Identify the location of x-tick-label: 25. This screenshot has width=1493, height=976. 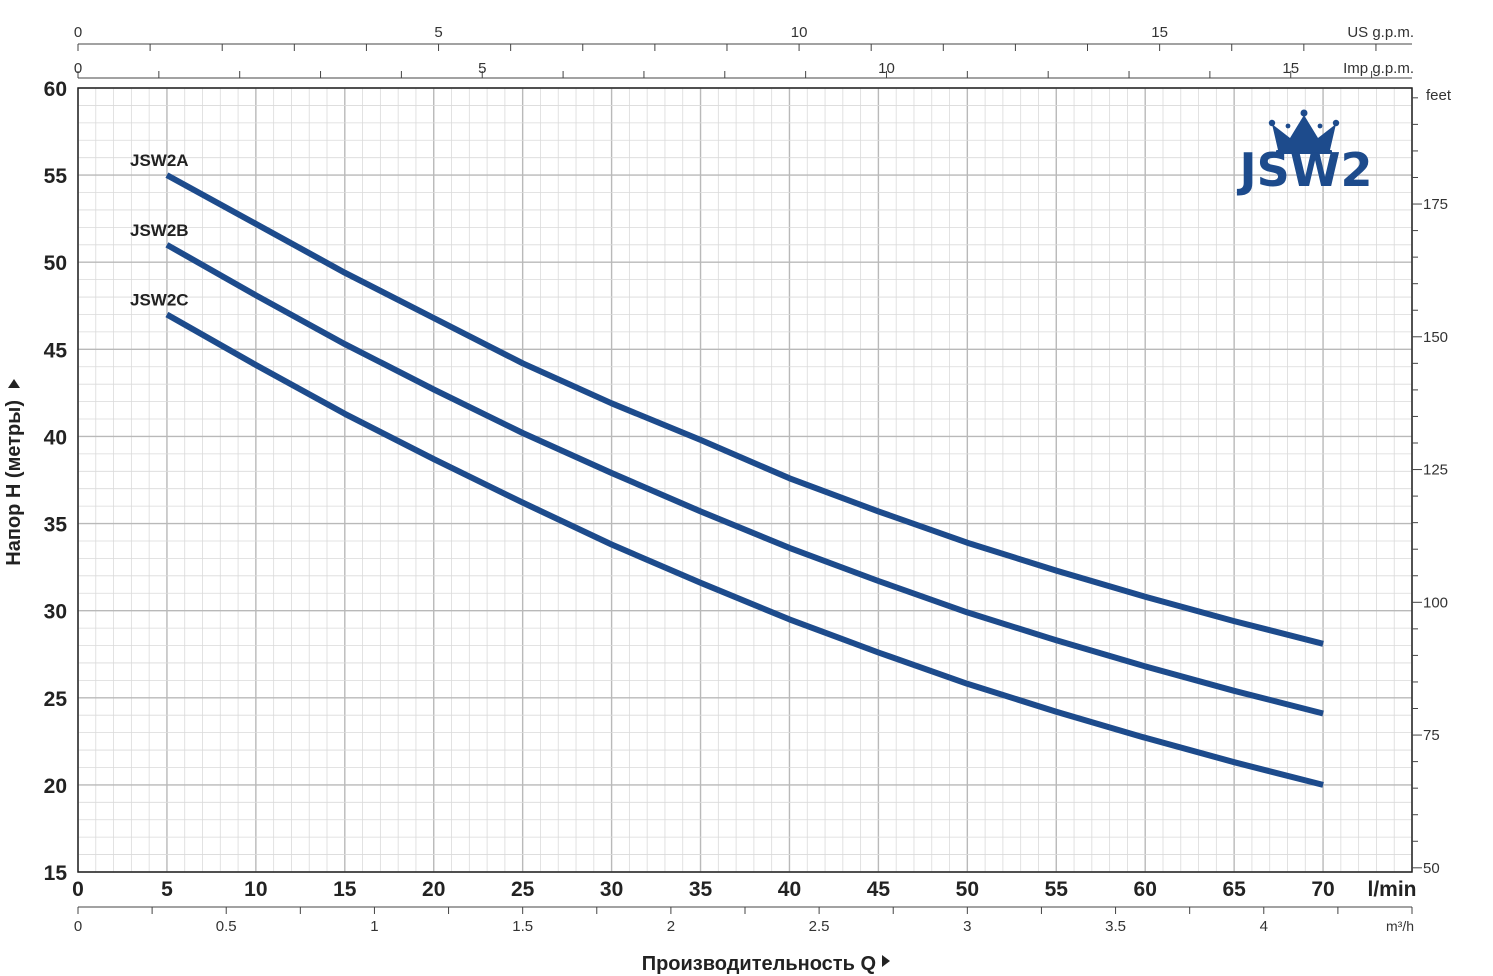
(523, 889).